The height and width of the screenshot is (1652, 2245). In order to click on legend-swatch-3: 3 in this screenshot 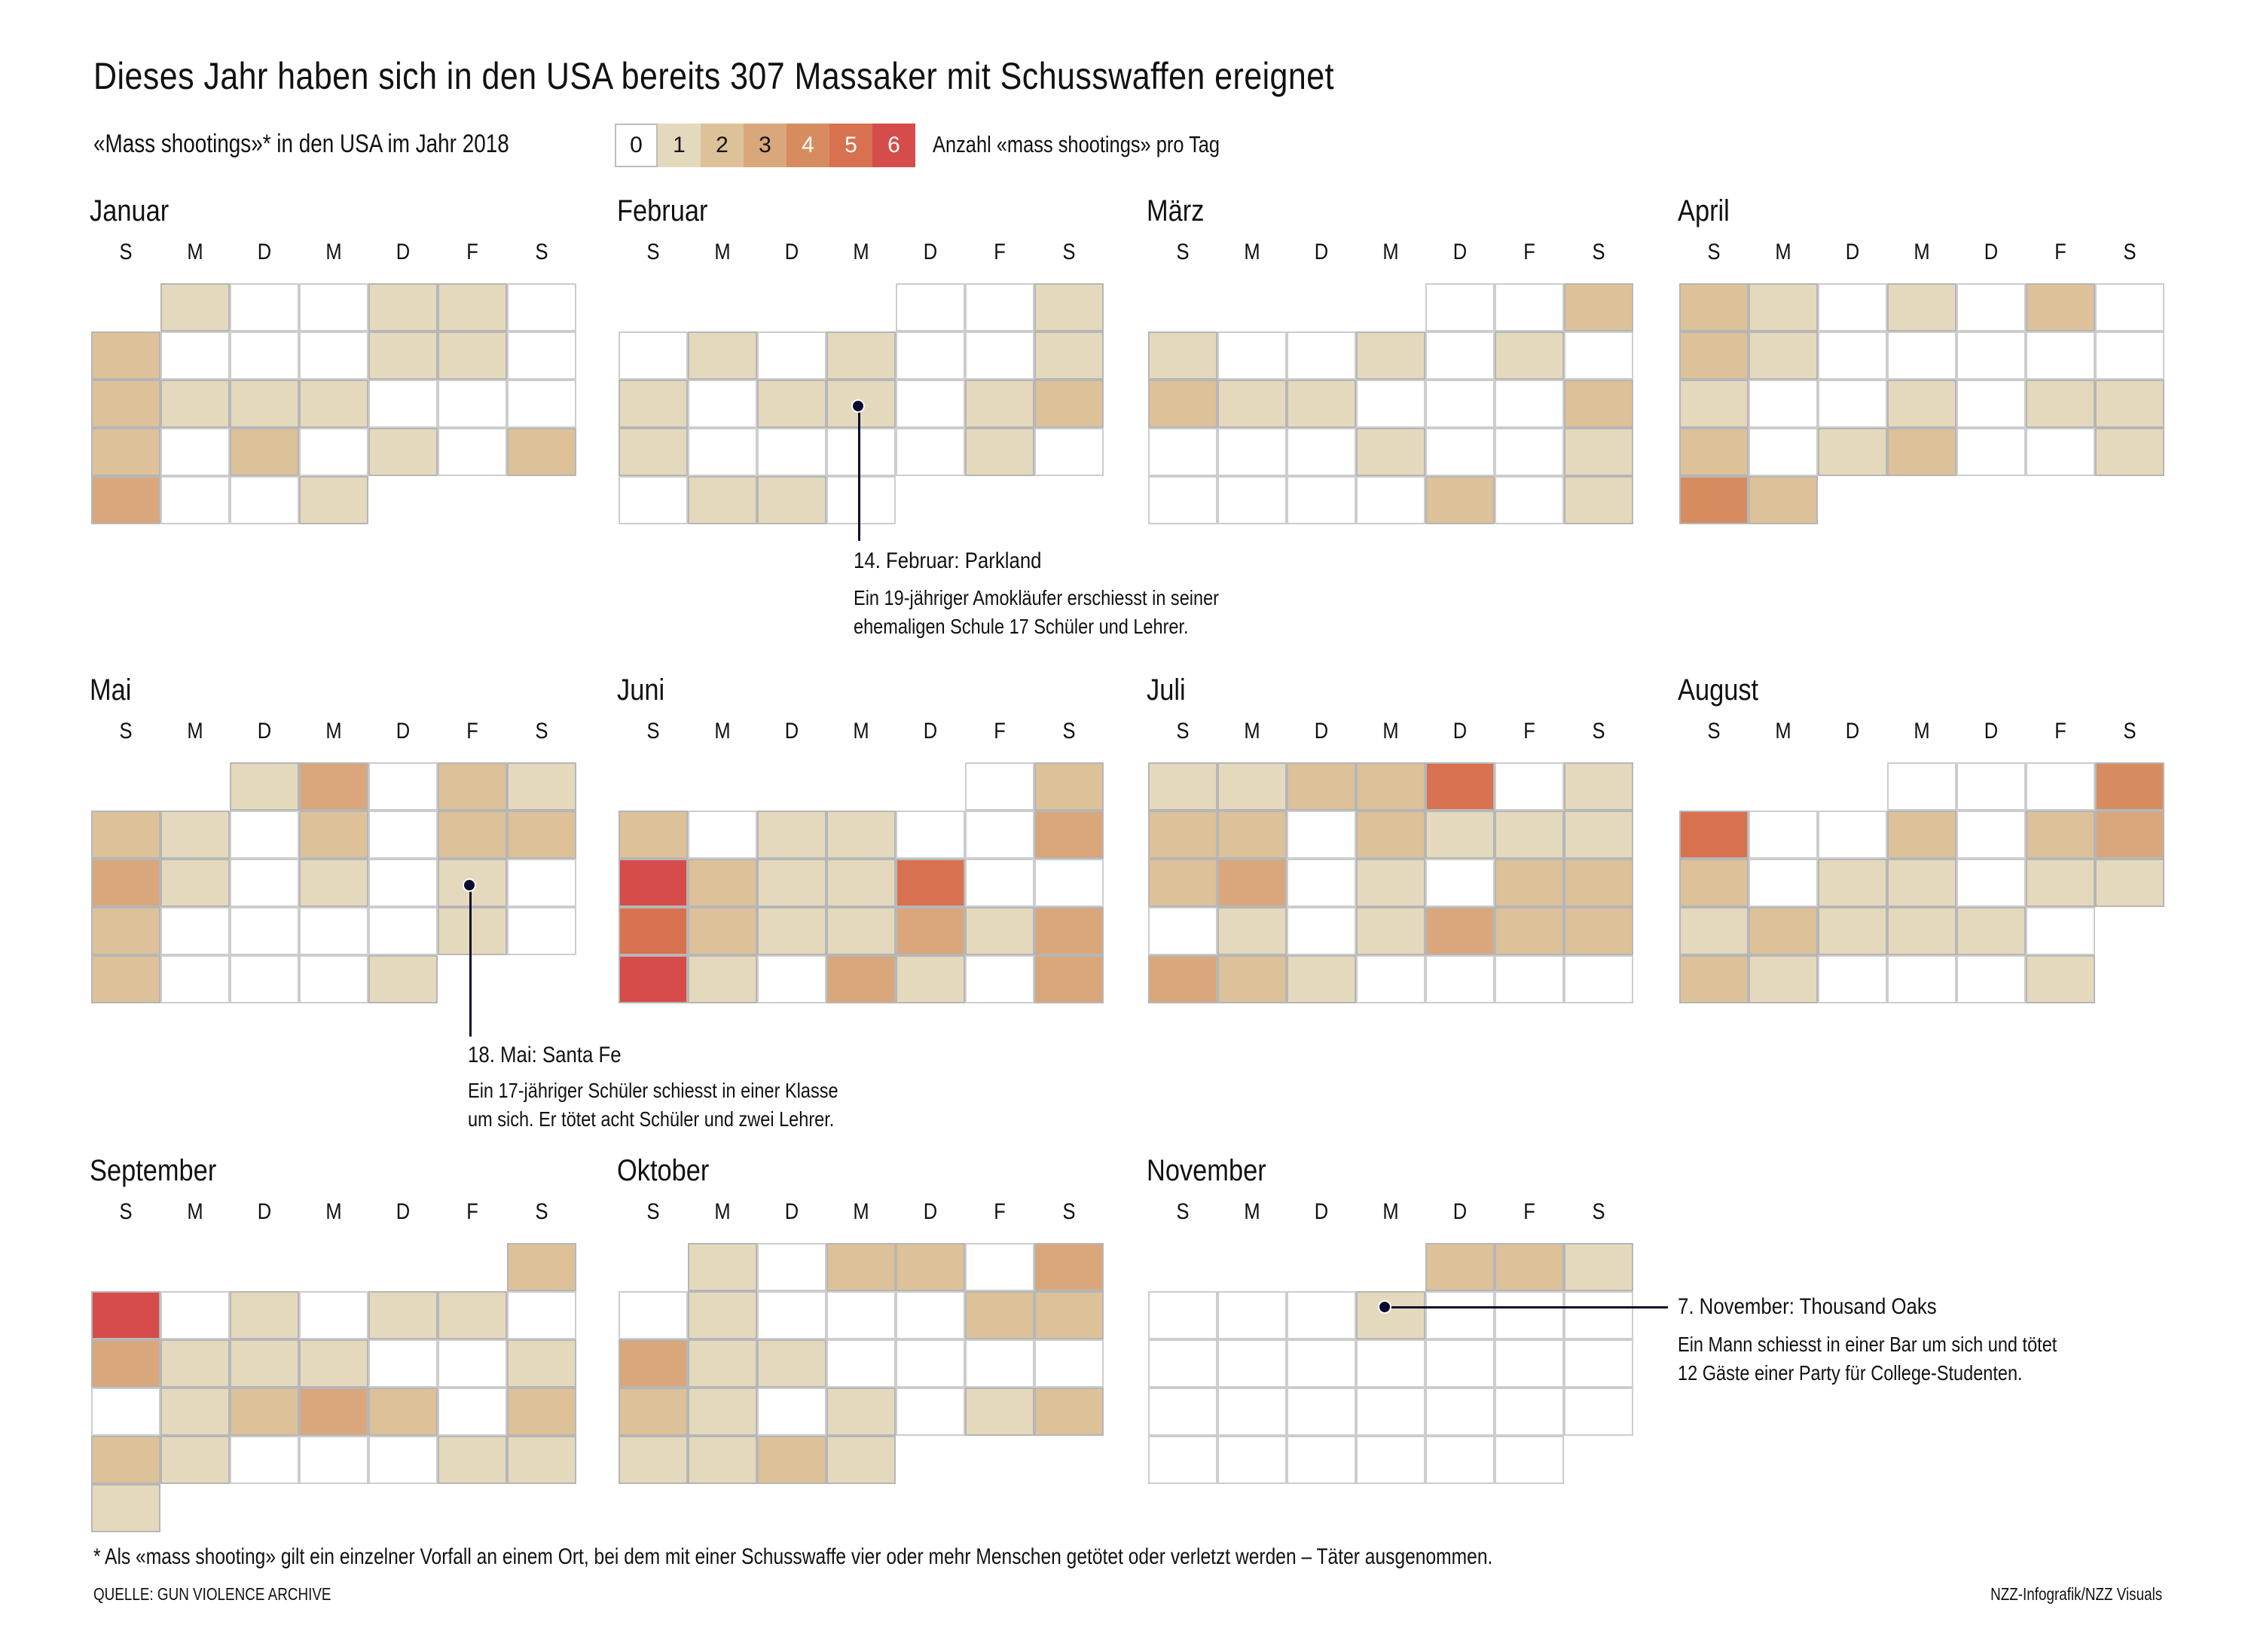, I will do `click(765, 145)`.